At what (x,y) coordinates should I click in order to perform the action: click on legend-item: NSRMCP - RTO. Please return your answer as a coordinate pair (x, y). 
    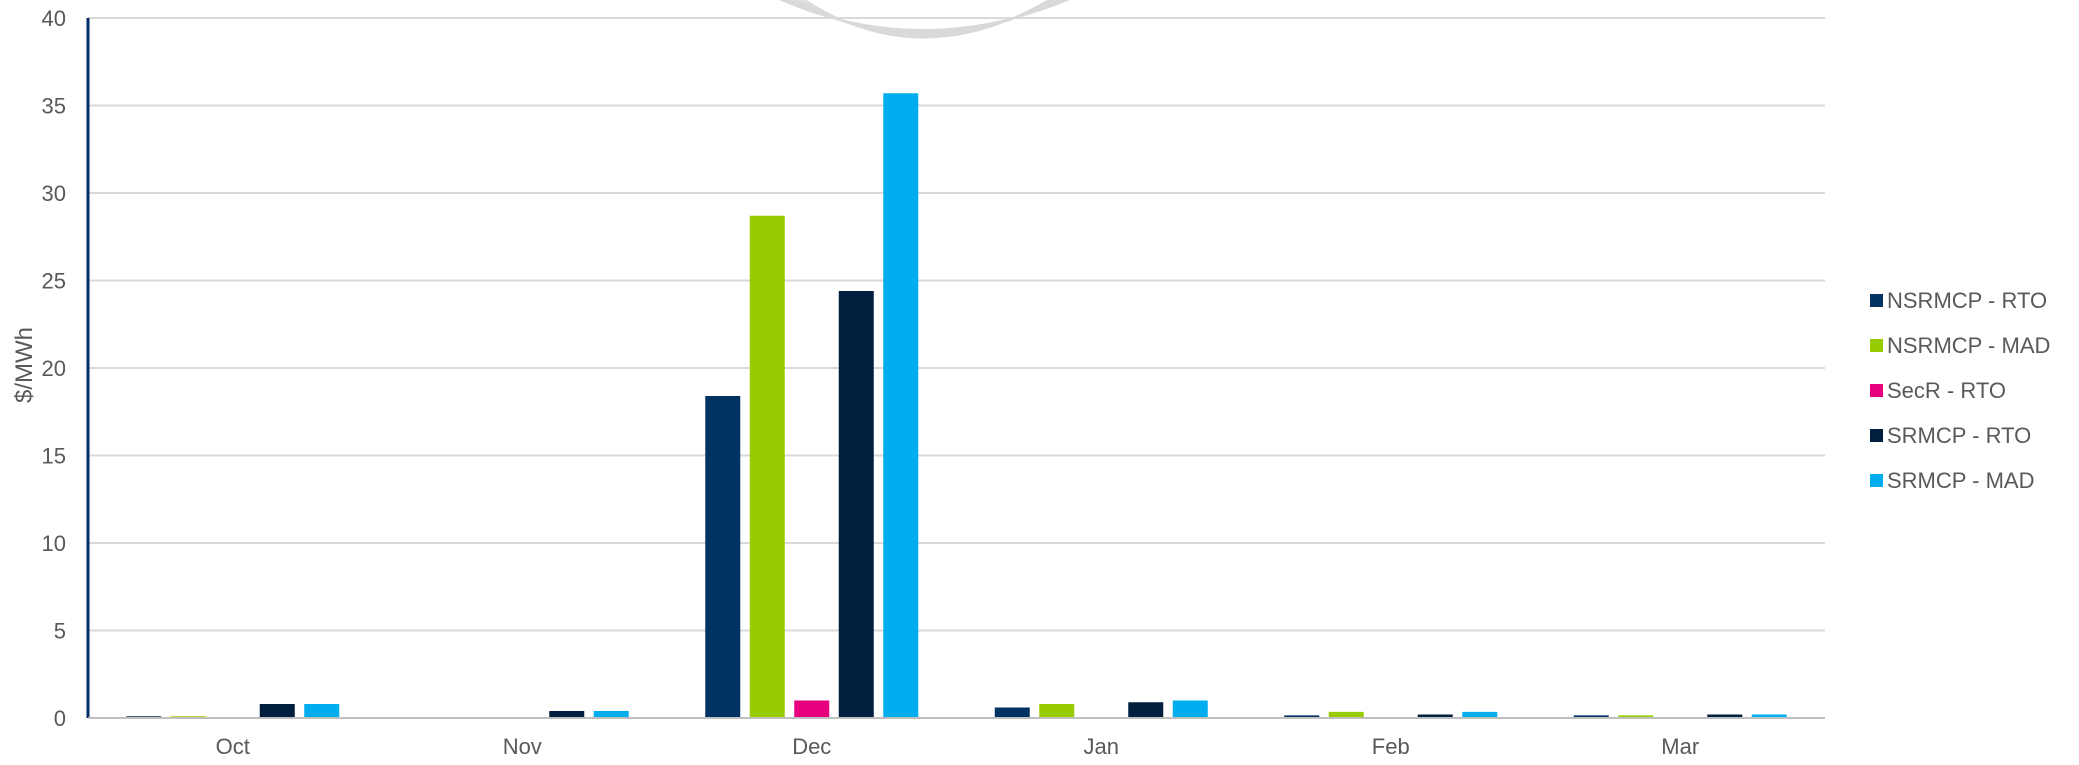
    Looking at the image, I should click on (1960, 300).